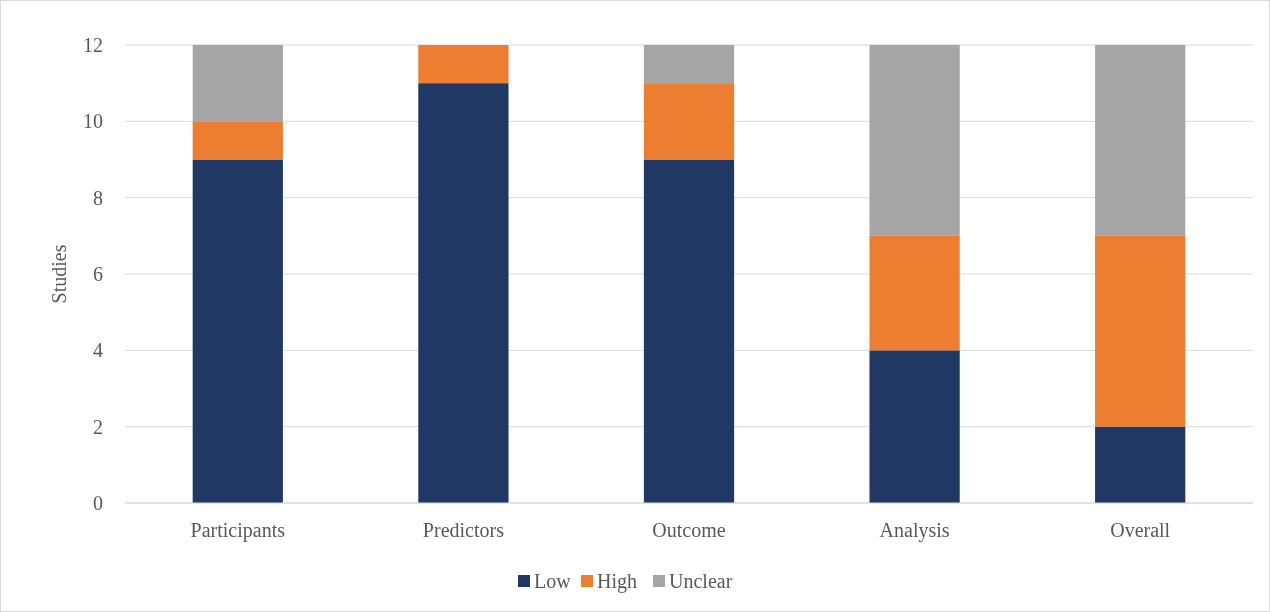 This screenshot has width=1270, height=612. What do you see at coordinates (98, 274) in the screenshot?
I see `y-tick-label: 6` at bounding box center [98, 274].